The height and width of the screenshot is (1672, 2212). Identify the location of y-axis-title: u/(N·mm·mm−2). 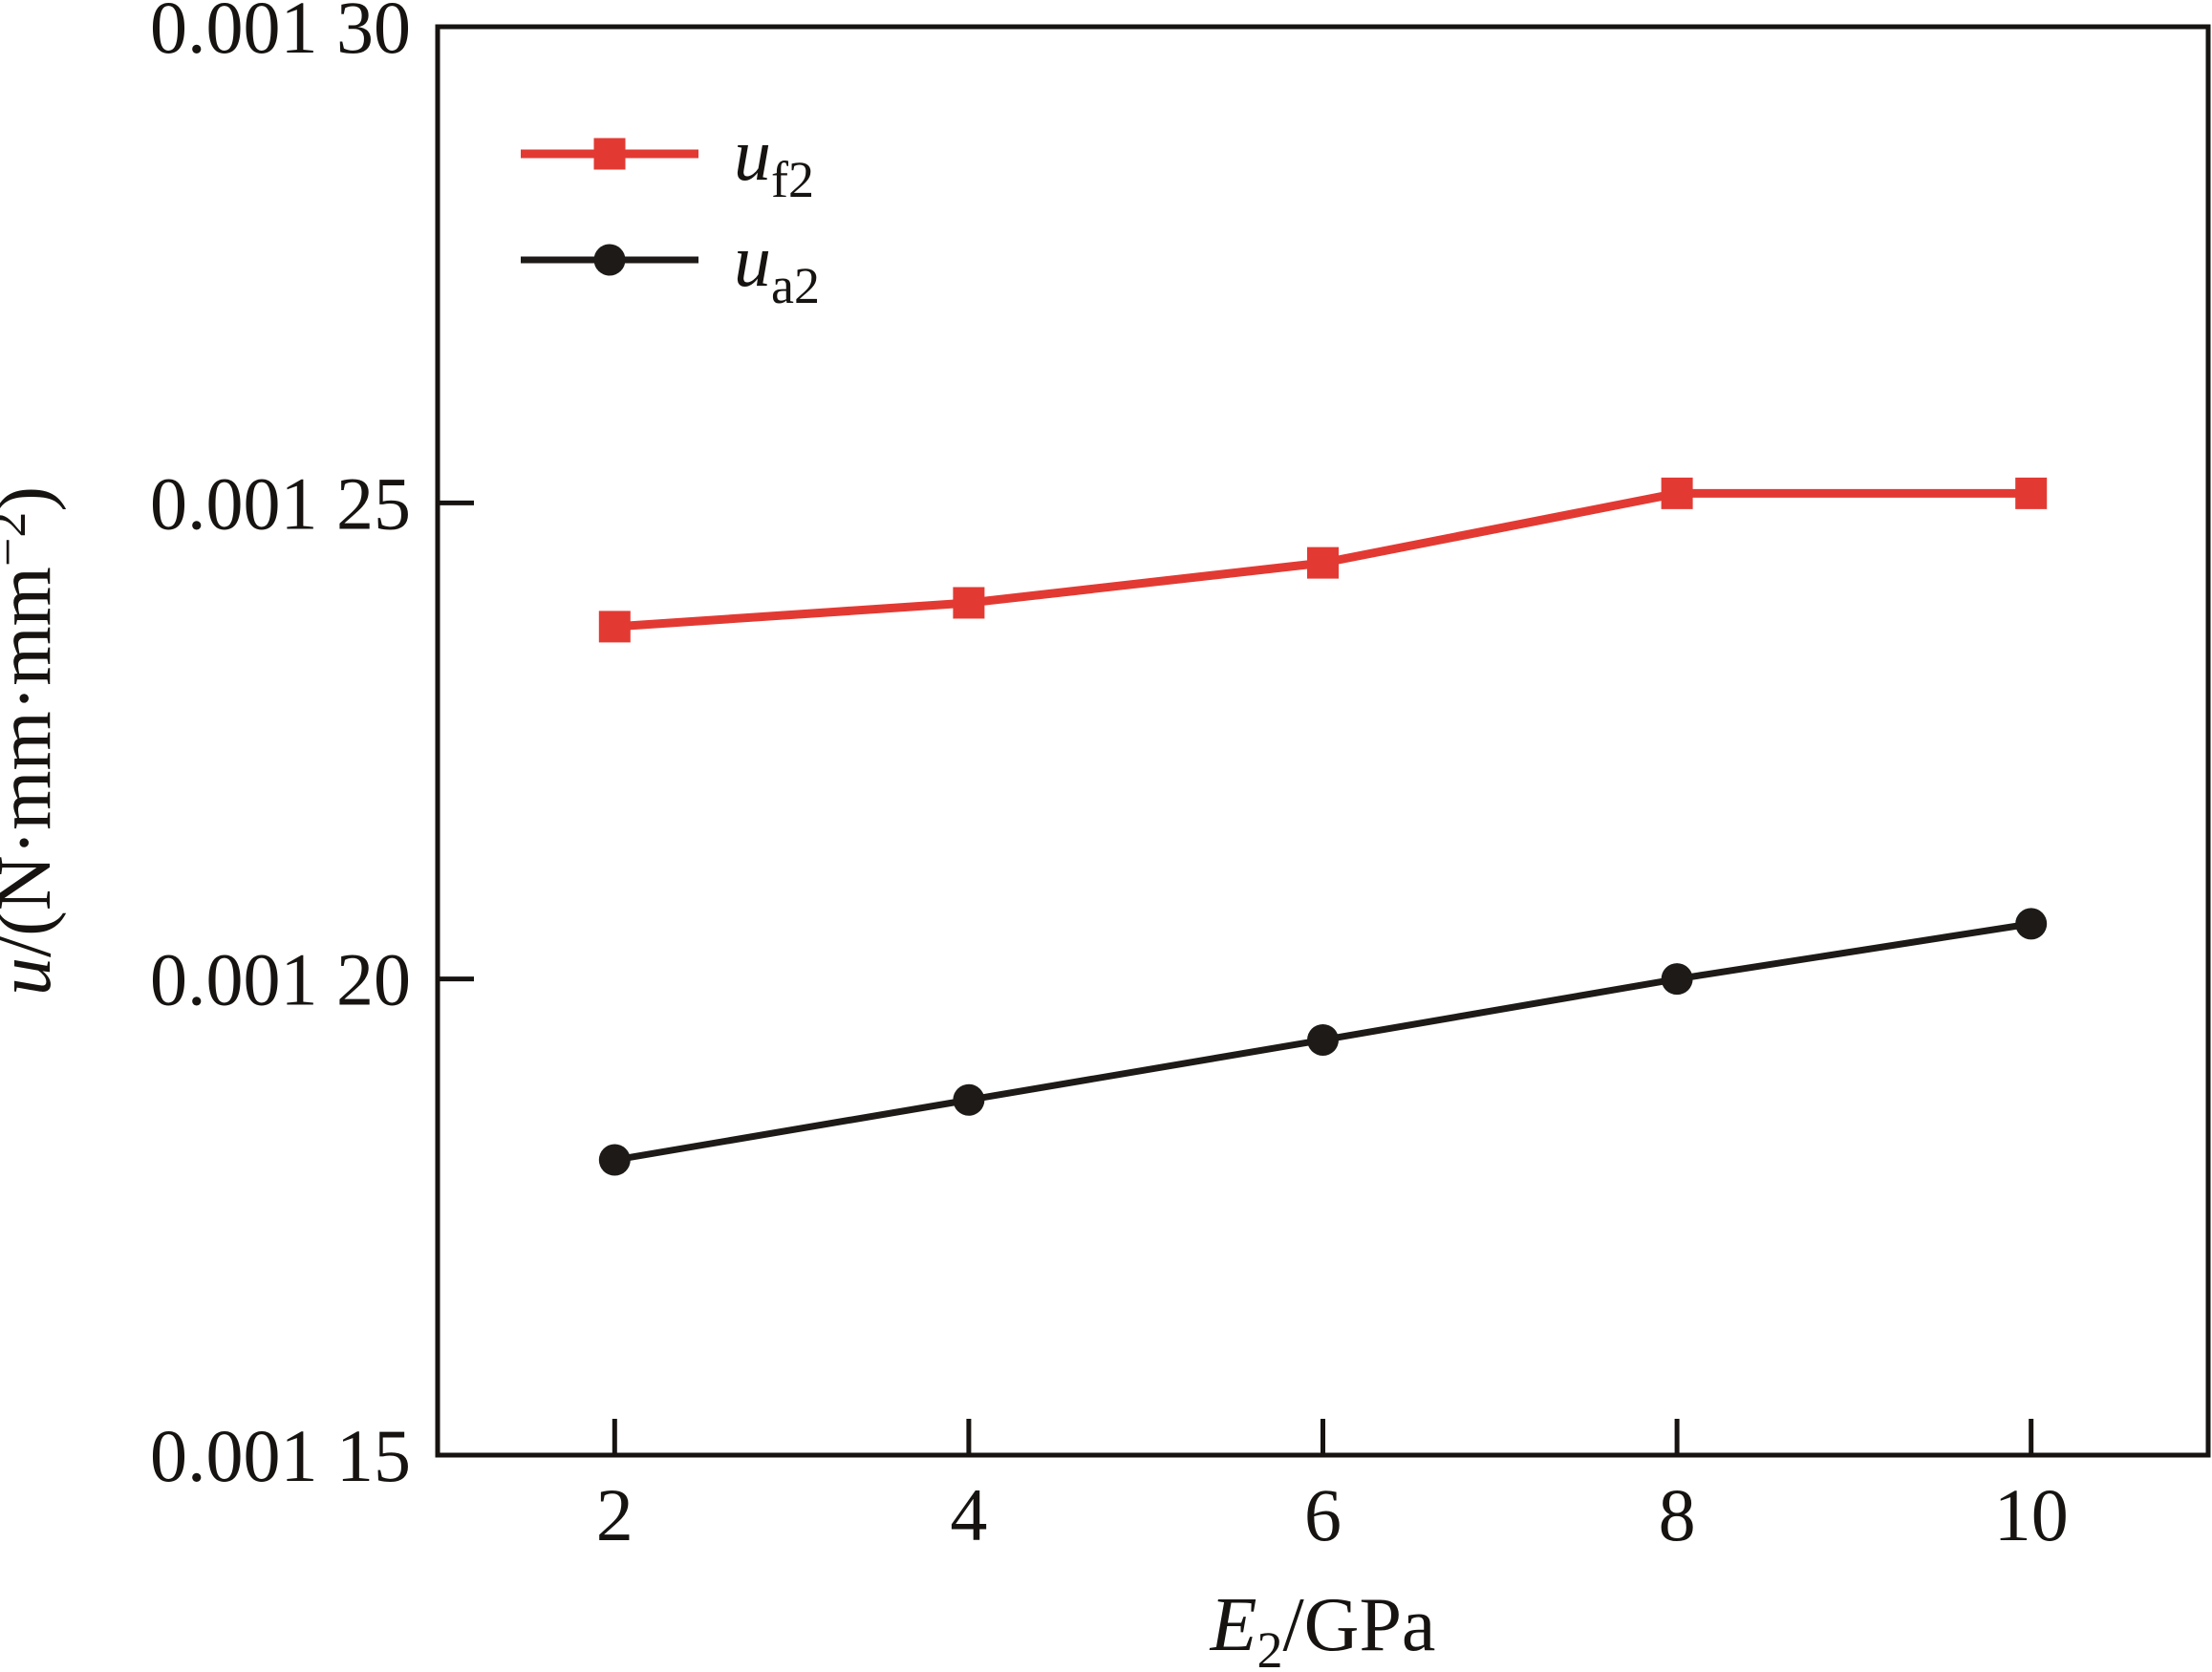
(33, 741).